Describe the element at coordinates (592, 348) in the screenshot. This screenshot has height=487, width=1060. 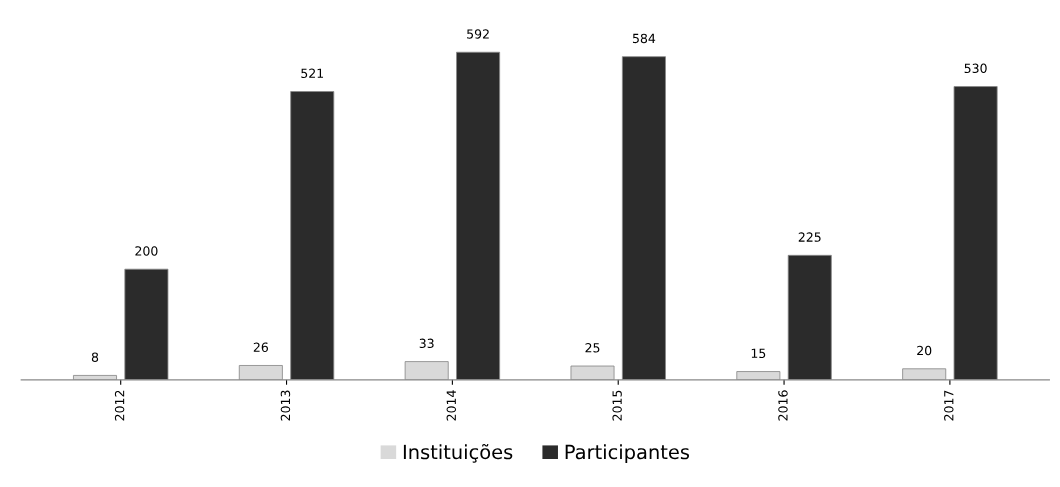
I see `data-label: 25` at that location.